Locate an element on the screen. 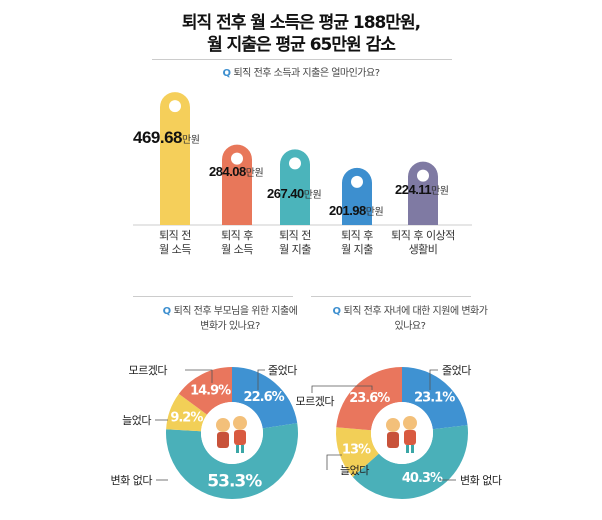 The image size is (602, 520). pie-value-label: 9.2% is located at coordinates (186, 418).